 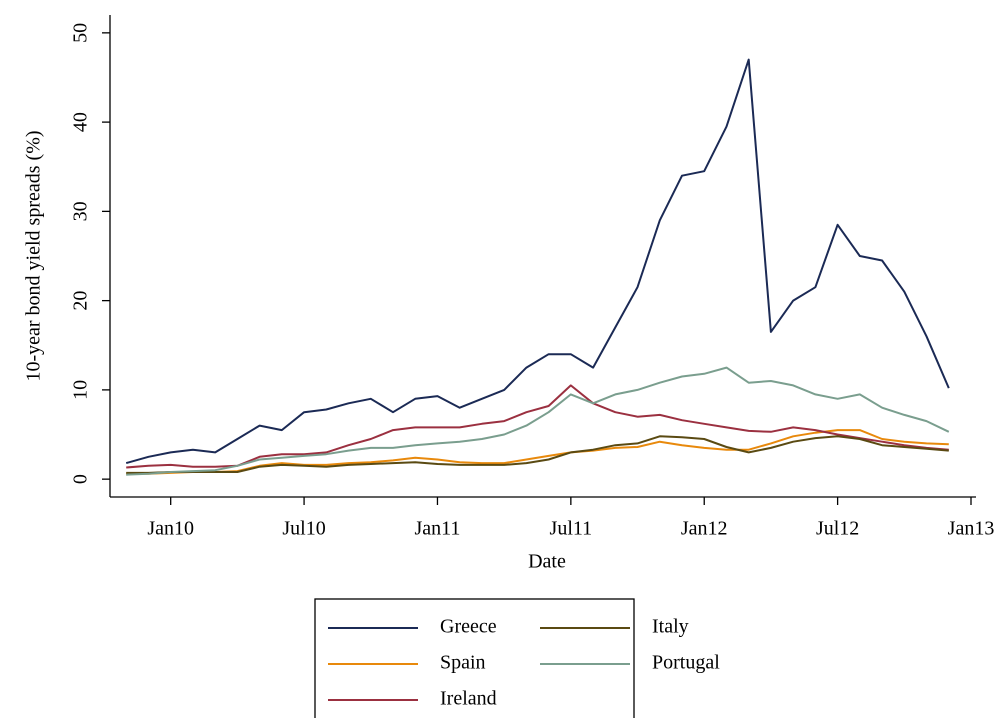 I want to click on x-tick-label: Jan13, so click(x=971, y=529).